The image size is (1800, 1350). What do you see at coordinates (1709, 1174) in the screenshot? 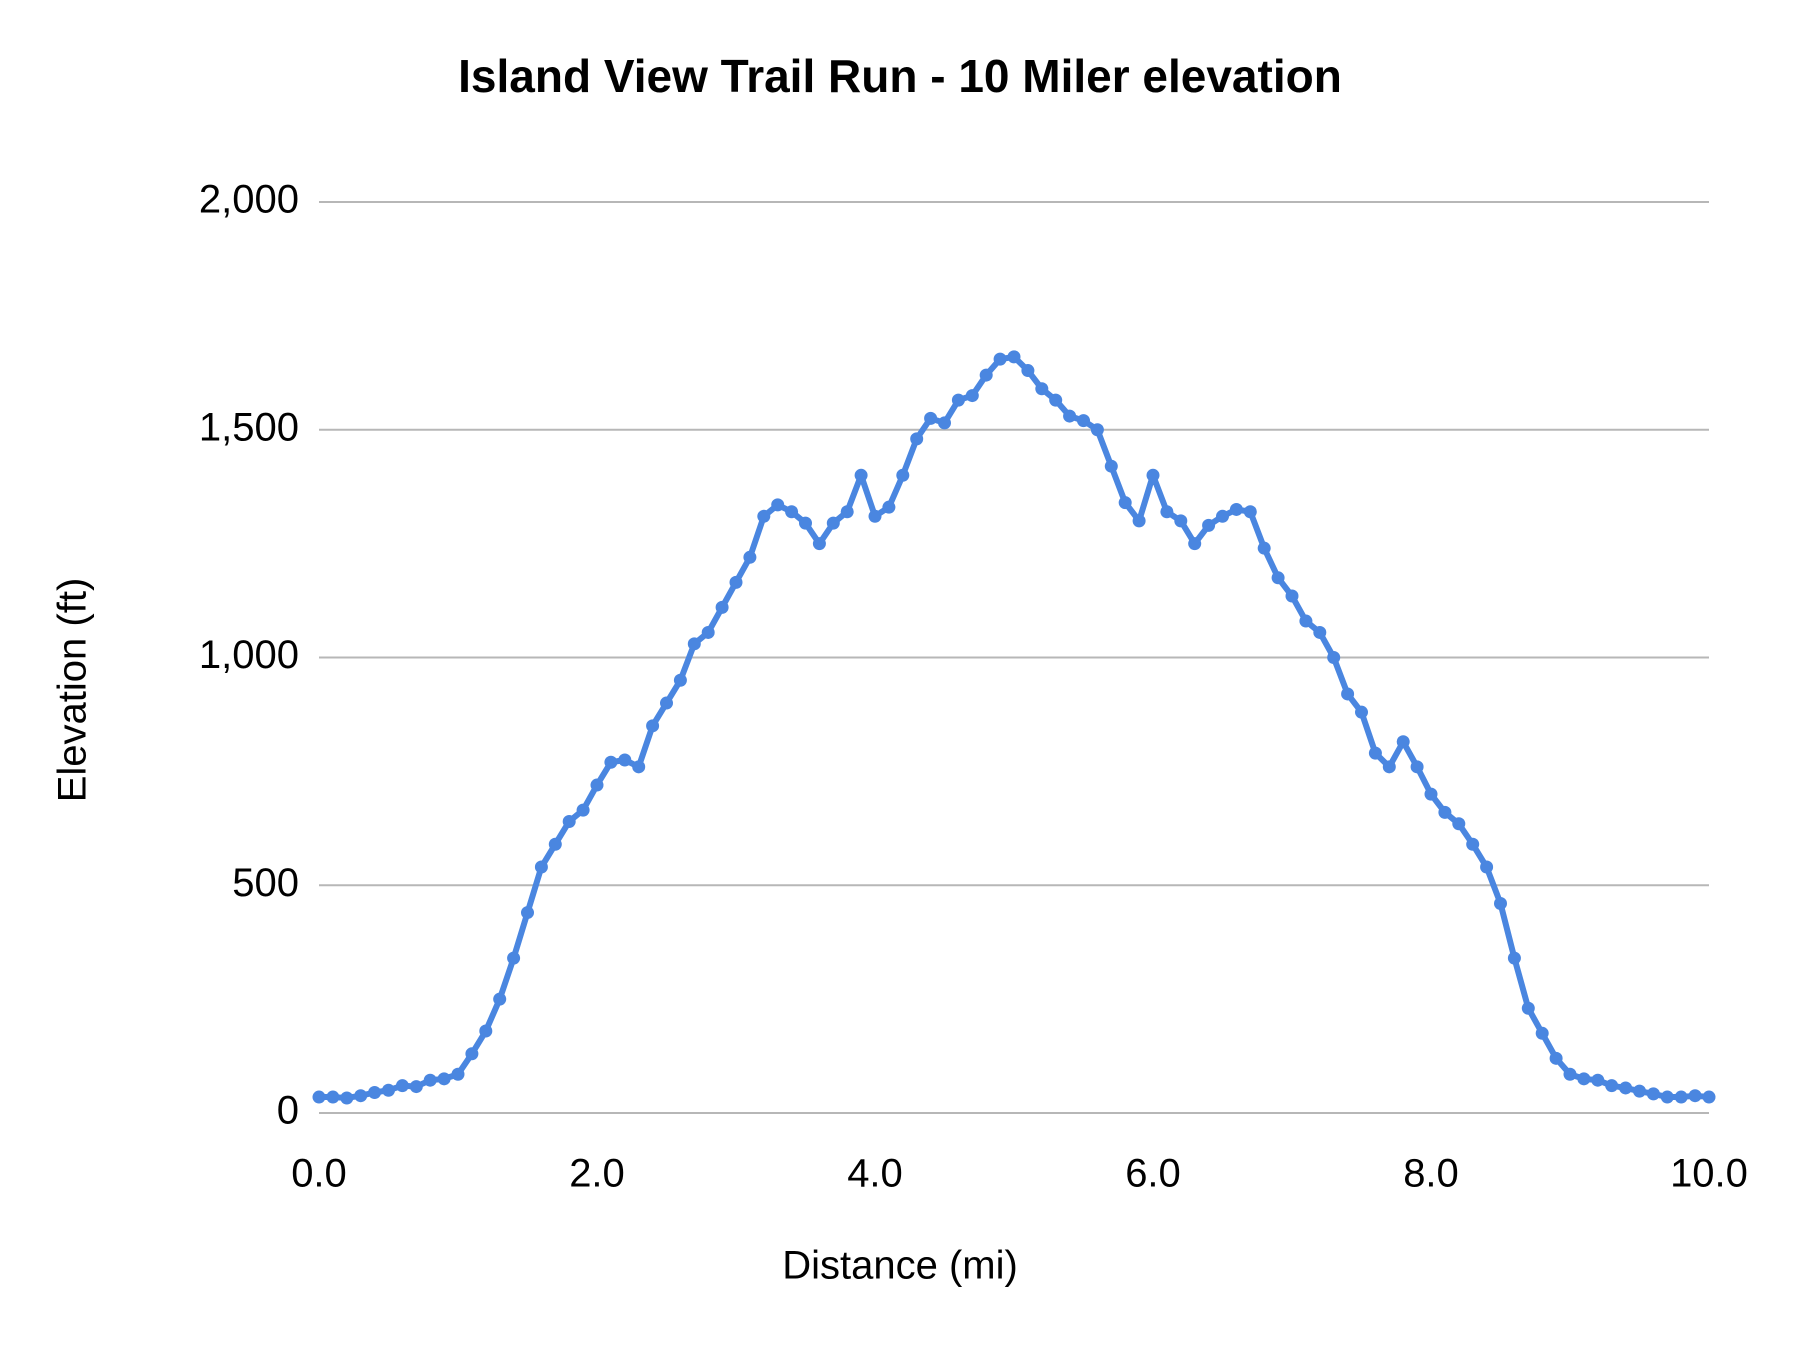
I see `x-tick-label: 10.0` at bounding box center [1709, 1174].